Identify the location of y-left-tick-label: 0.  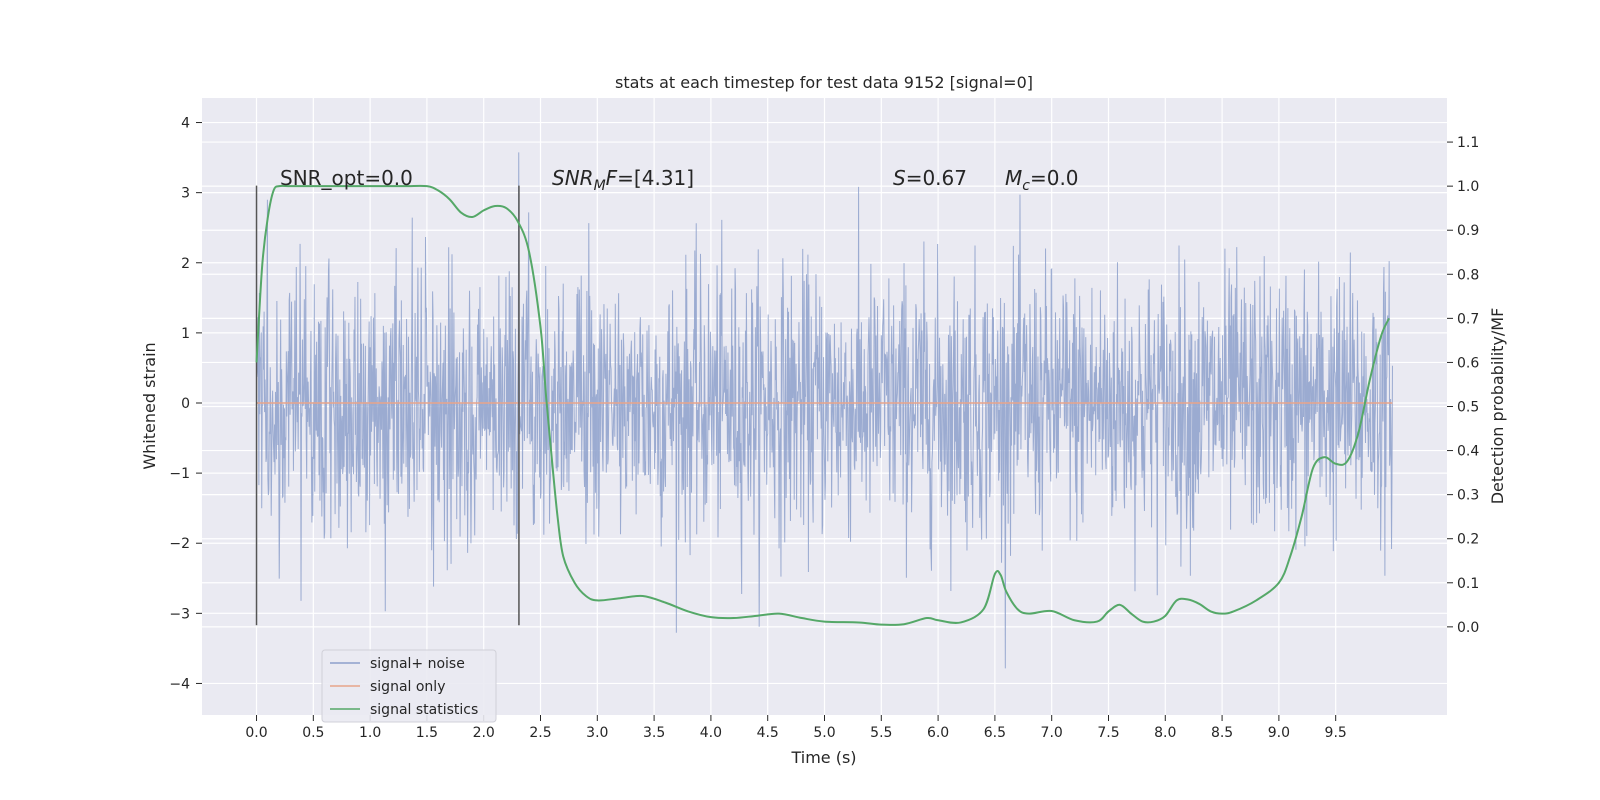
(185, 404).